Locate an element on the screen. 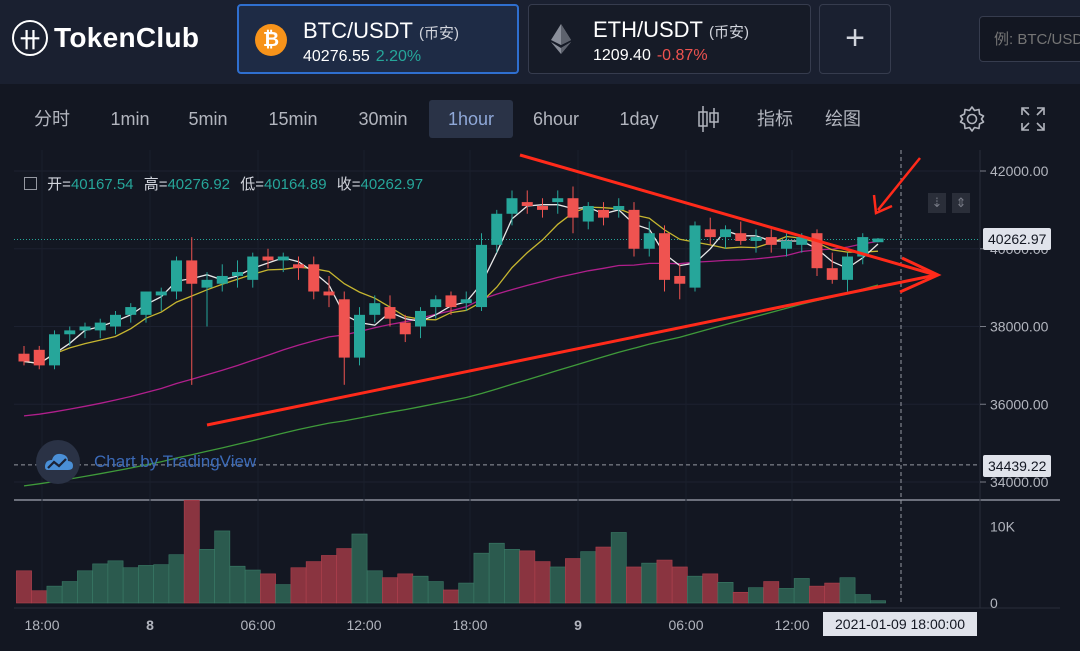 Image resolution: width=1080 pixels, height=651 pixels. volume-tick-label: 0 is located at coordinates (994, 603).